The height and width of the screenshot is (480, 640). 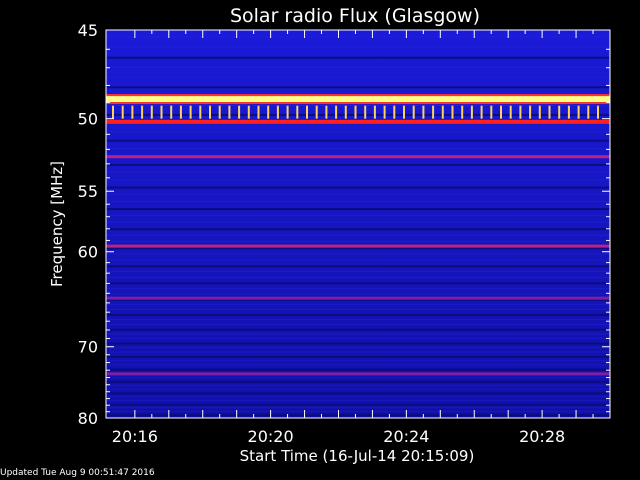 What do you see at coordinates (357, 456) in the screenshot?
I see `x-axis-label: Start Time (16-Jul-14 20:15:09)` at bounding box center [357, 456].